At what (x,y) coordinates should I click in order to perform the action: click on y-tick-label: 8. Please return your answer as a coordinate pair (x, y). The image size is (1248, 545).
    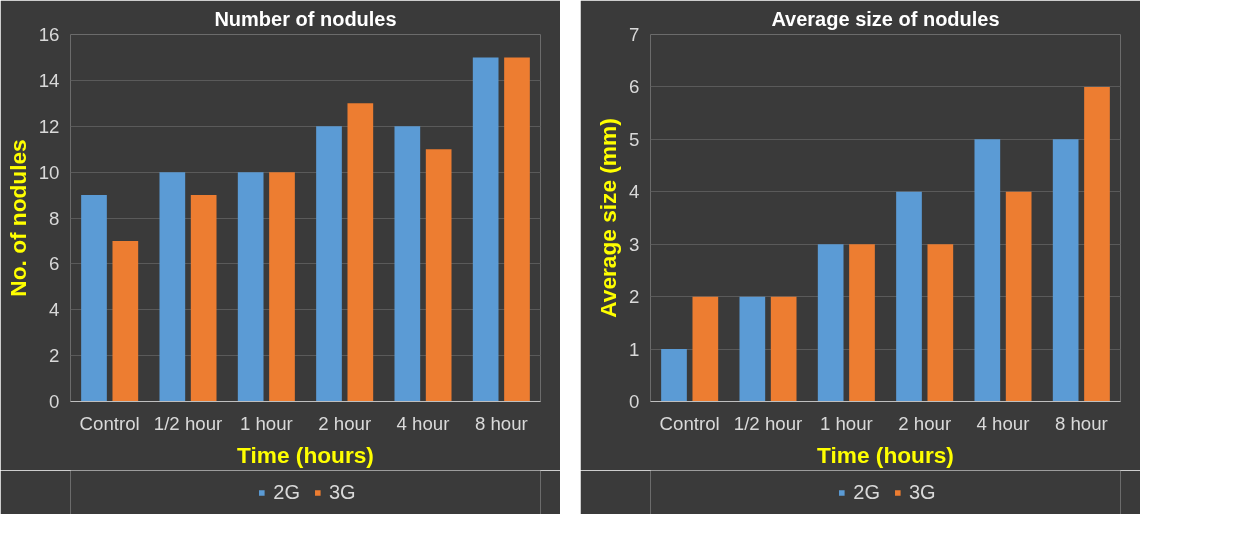
    Looking at the image, I should click on (54, 218).